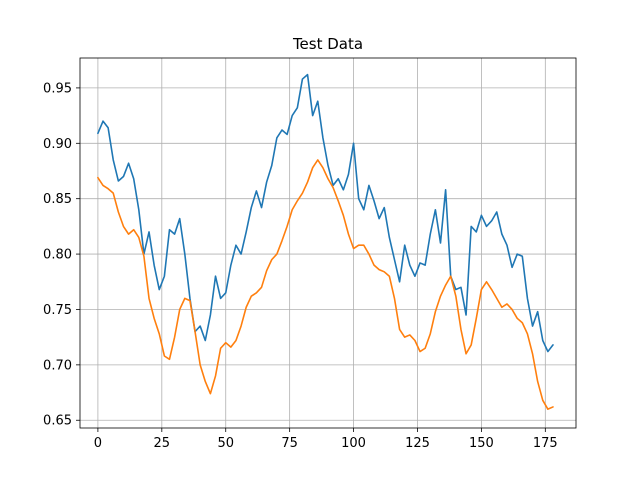  What do you see at coordinates (225, 443) in the screenshot?
I see `x-tick-label: 50` at bounding box center [225, 443].